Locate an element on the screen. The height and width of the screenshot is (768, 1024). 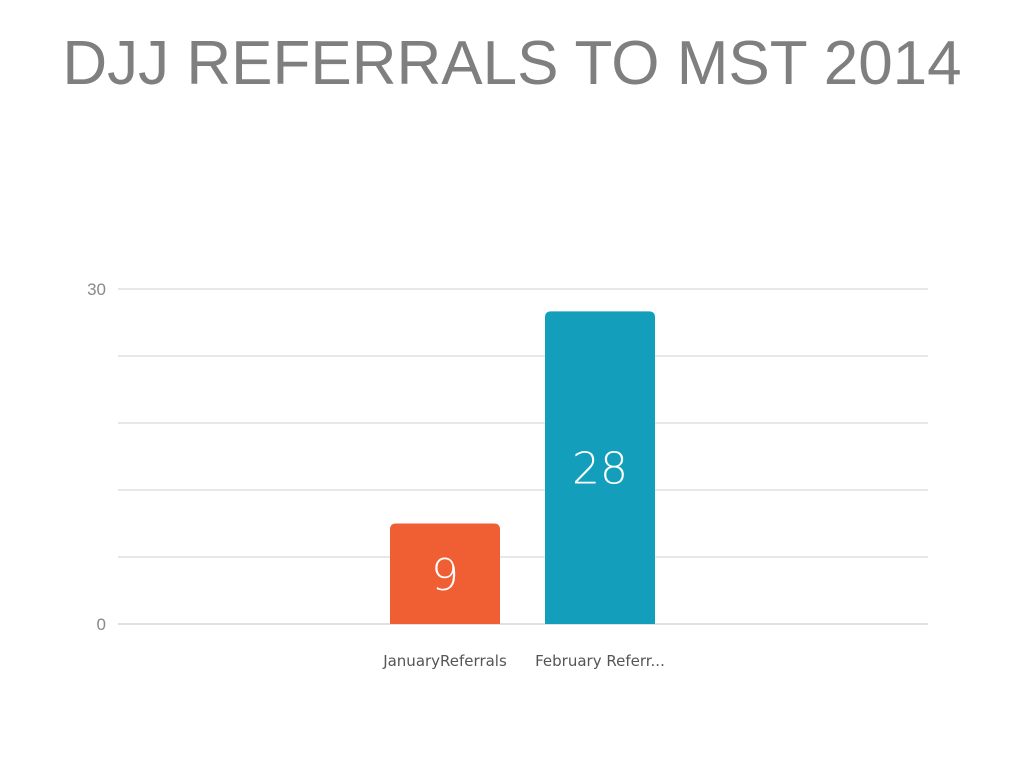
data-label: 9 is located at coordinates (445, 575).